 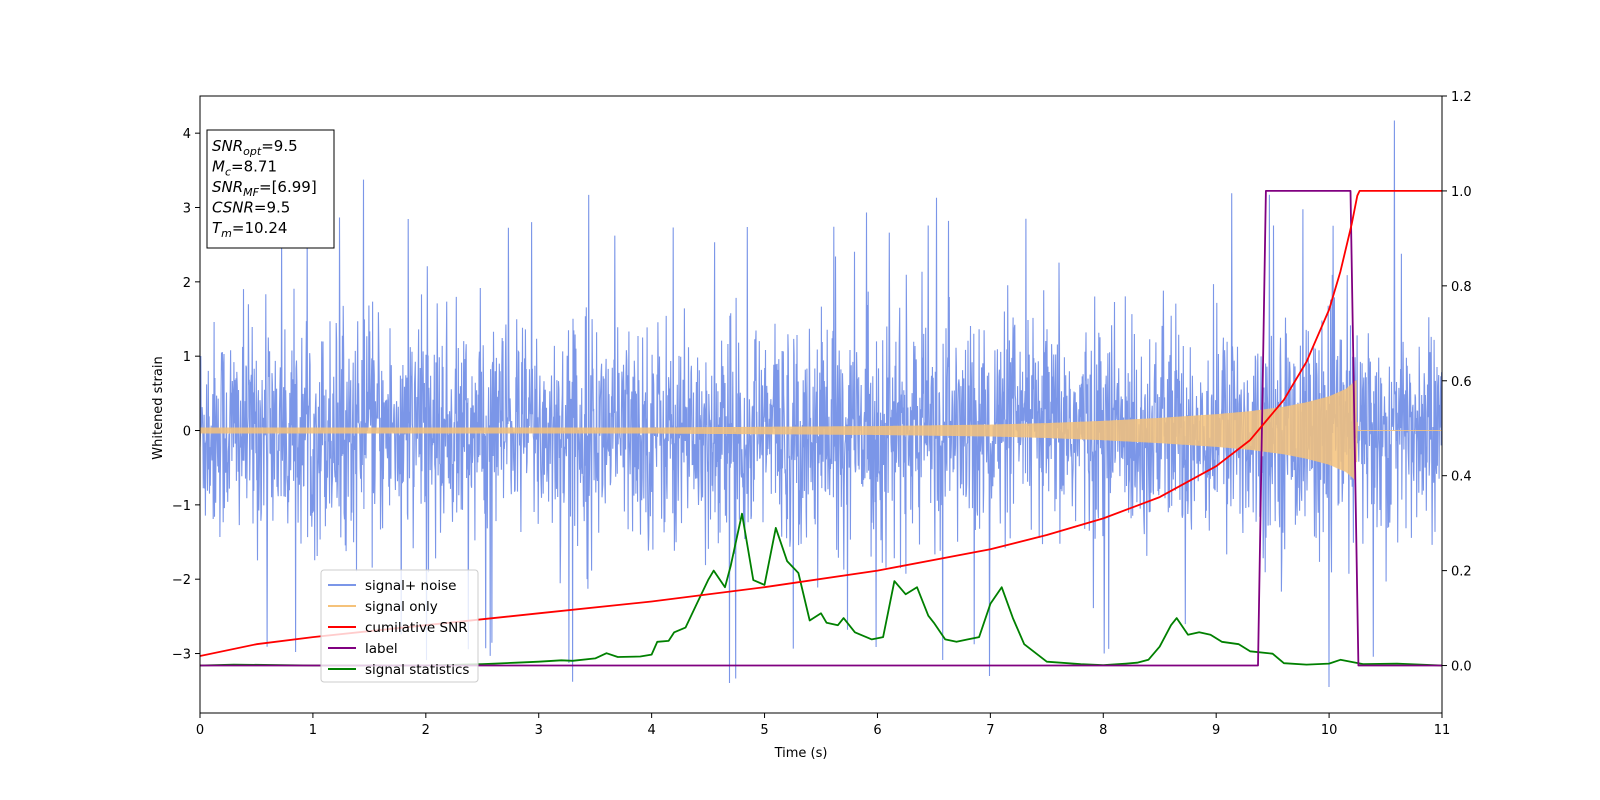 I want to click on info-subscript: m, so click(x=226, y=233).